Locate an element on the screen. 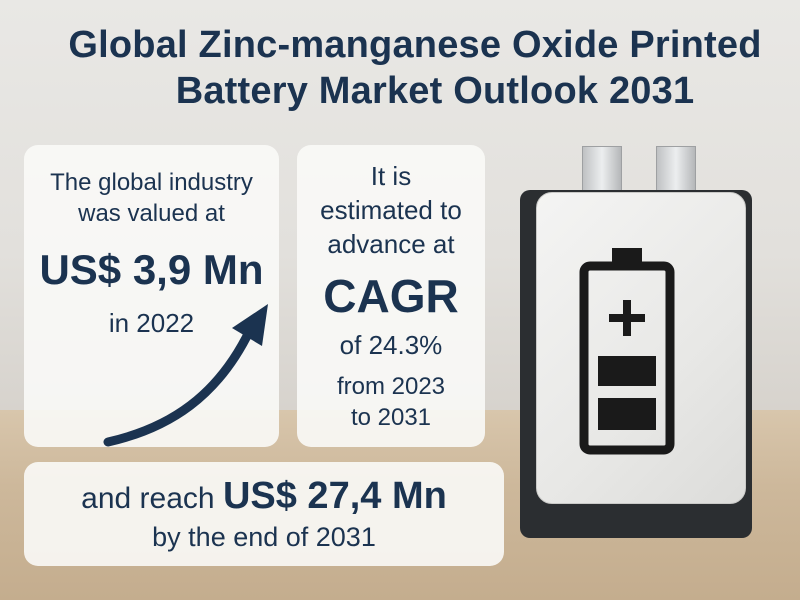 The image size is (800, 600). cagr-label: CAGR is located at coordinates (391, 296).